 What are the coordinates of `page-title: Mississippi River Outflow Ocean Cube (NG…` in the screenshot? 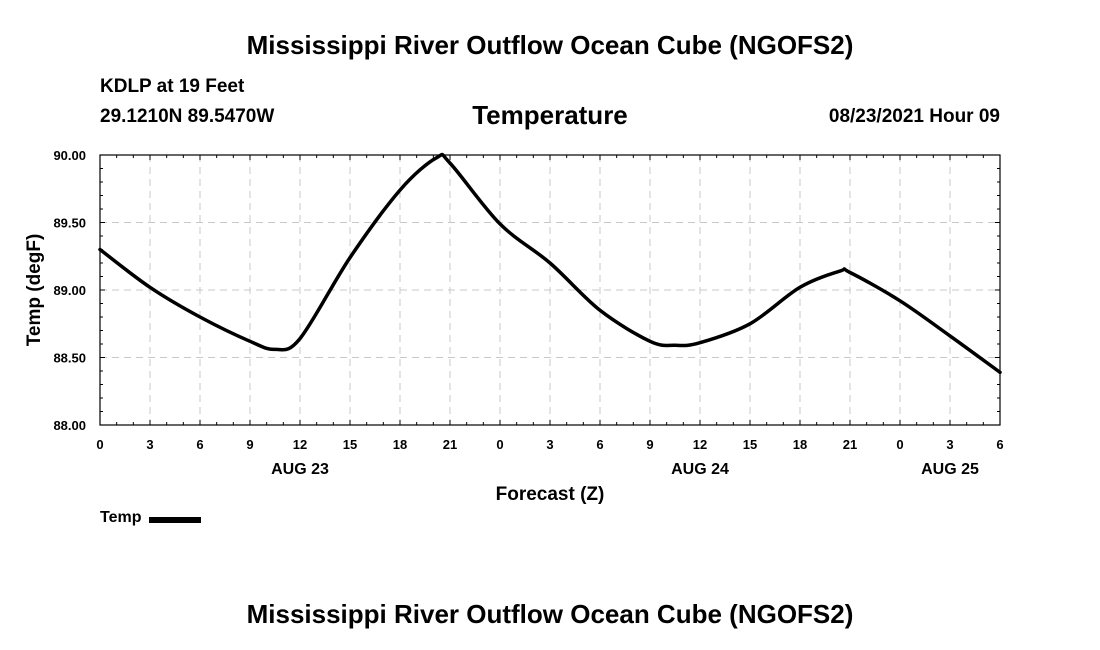 It's located at (550, 45).